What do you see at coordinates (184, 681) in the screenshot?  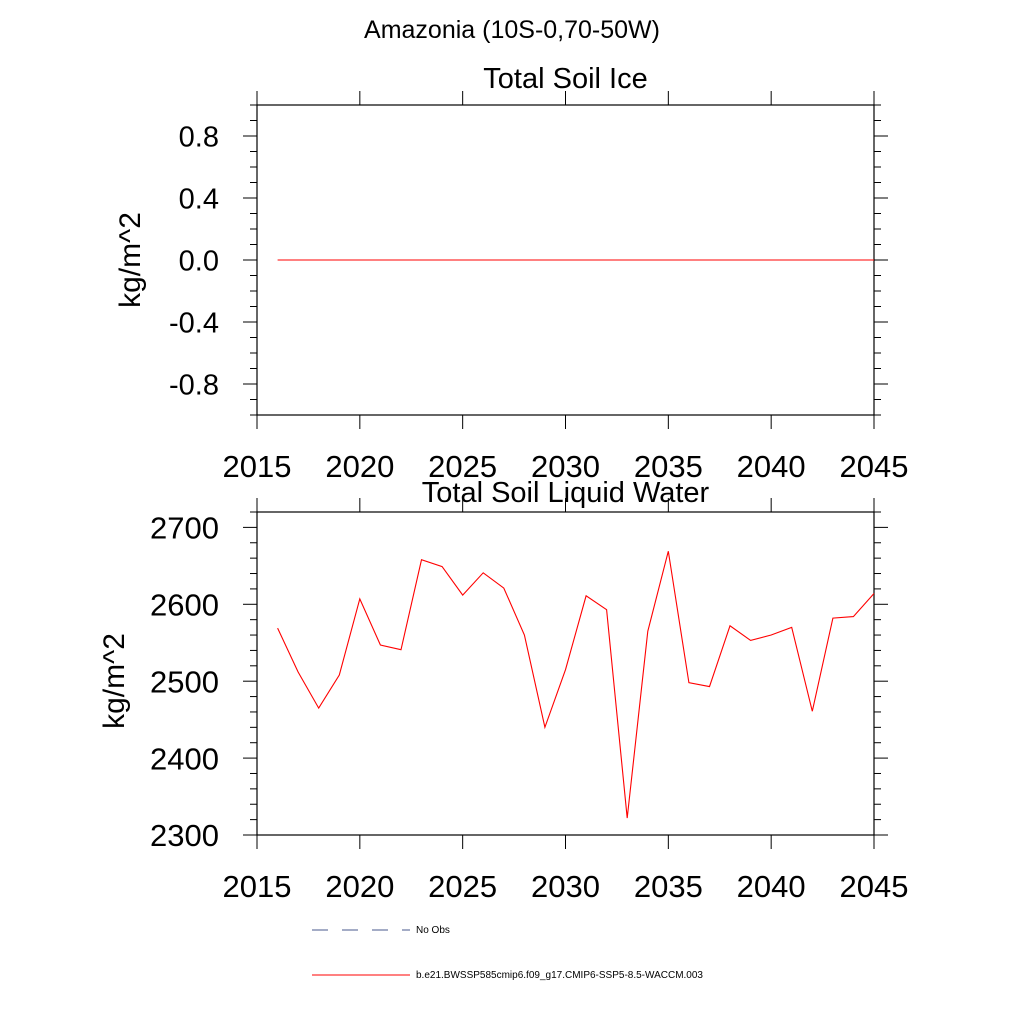 I see `y-tick-label: 2500` at bounding box center [184, 681].